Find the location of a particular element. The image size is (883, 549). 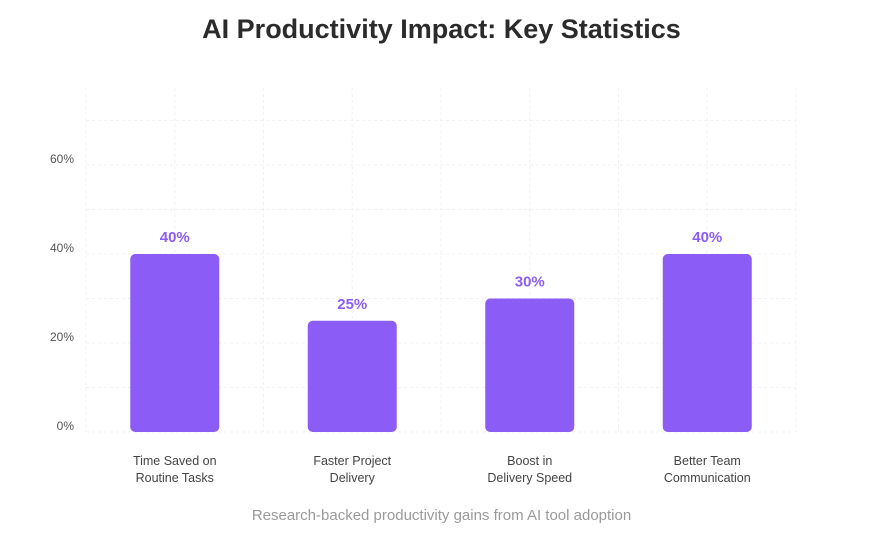

data-label: 30% is located at coordinates (530, 282).